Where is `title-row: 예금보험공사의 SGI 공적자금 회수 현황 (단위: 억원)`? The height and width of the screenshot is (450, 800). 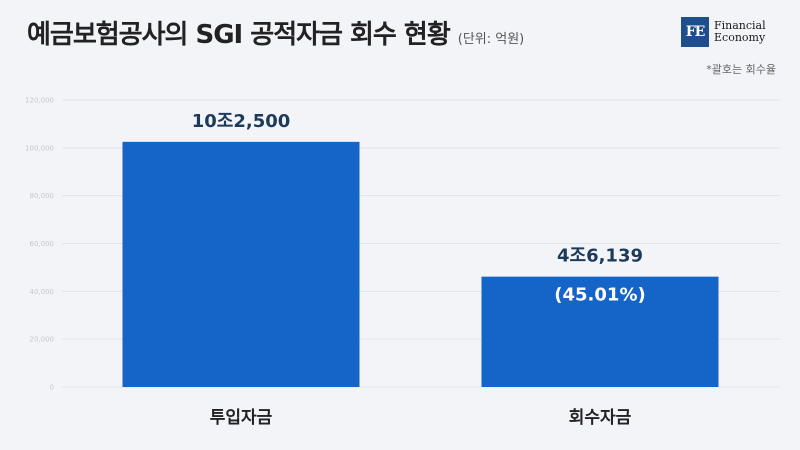
title-row: 예금보험공사의 SGI 공적자금 회수 현황 (단위: 억원) is located at coordinates (275, 32).